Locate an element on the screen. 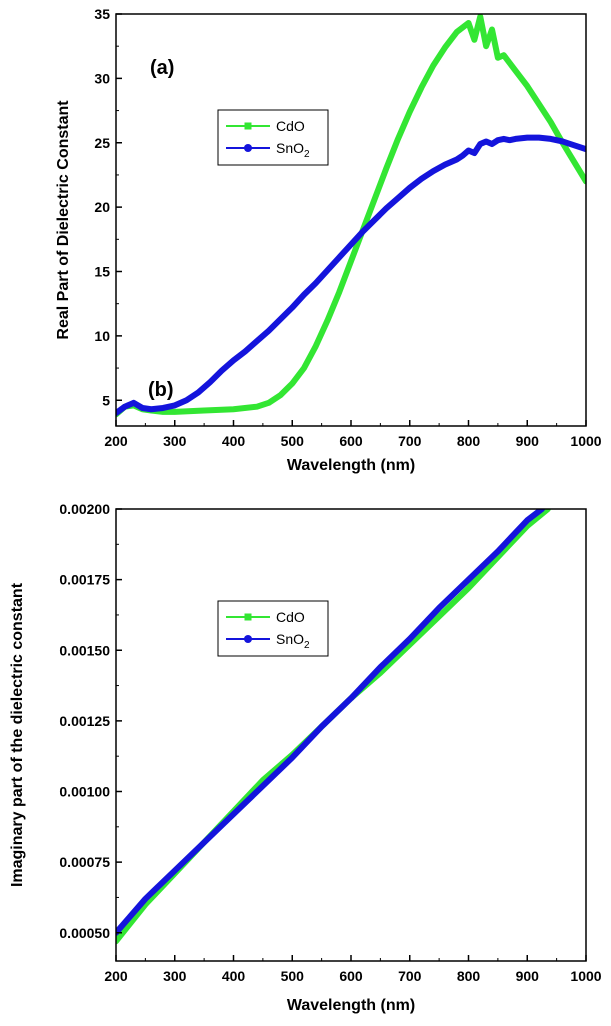 The height and width of the screenshot is (1026, 611). panel-label: (a) is located at coordinates (162, 68).